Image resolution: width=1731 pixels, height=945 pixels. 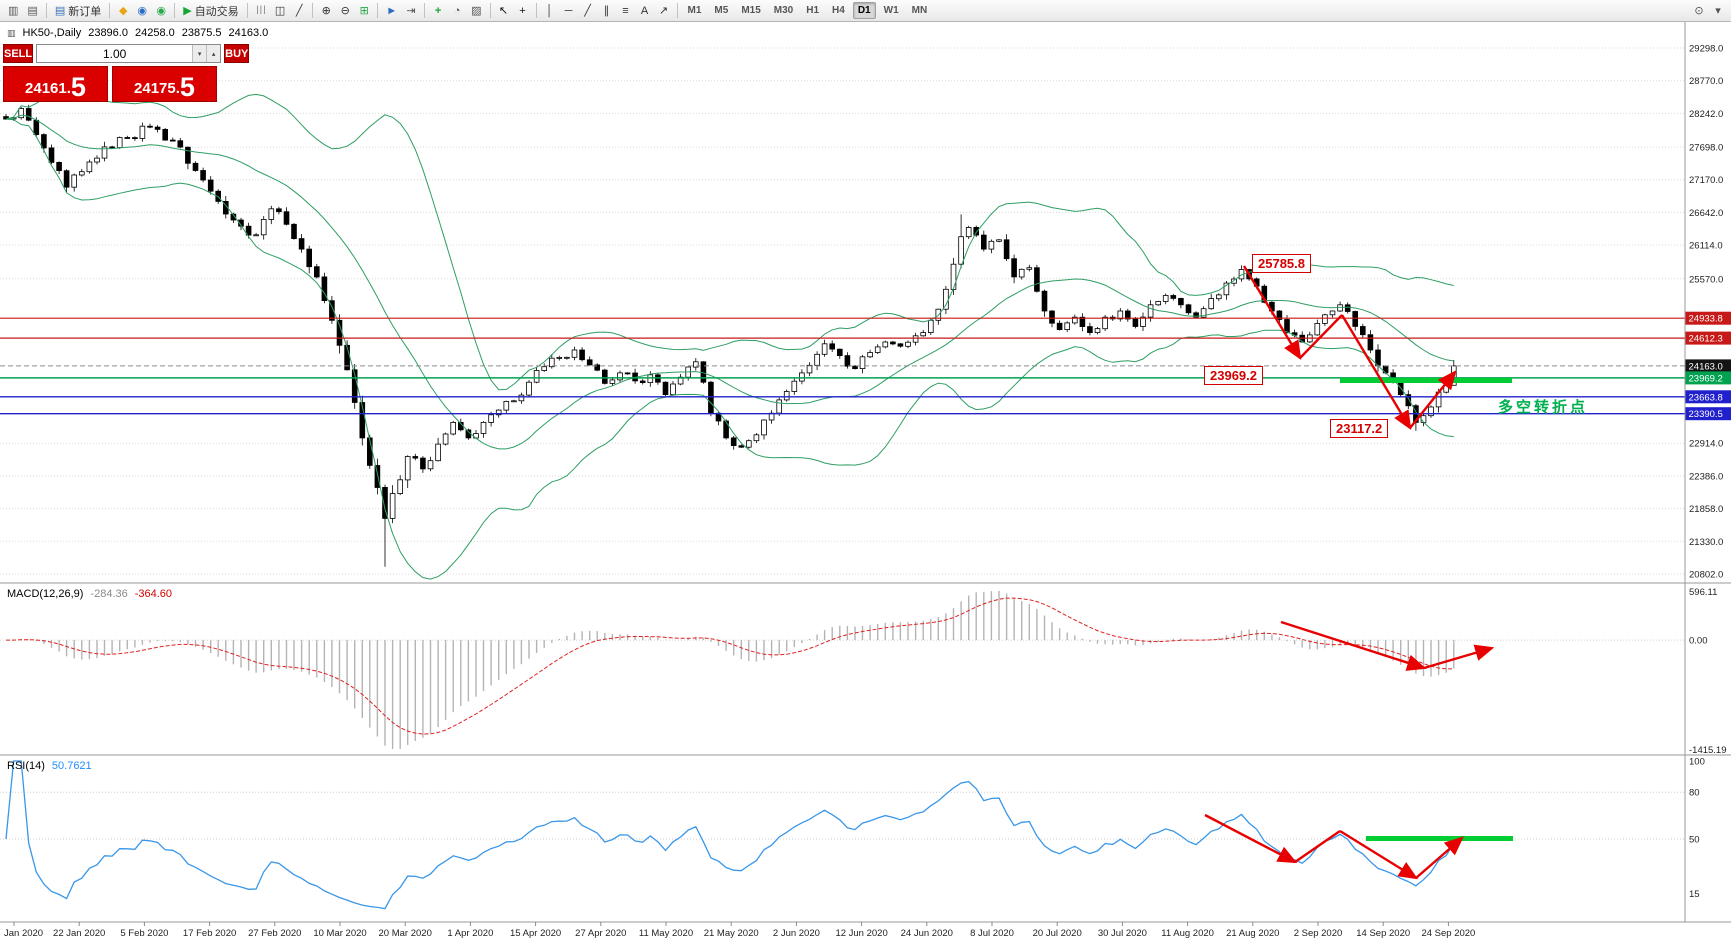 I want to click on templates-icon: ▨, so click(x=476, y=11).